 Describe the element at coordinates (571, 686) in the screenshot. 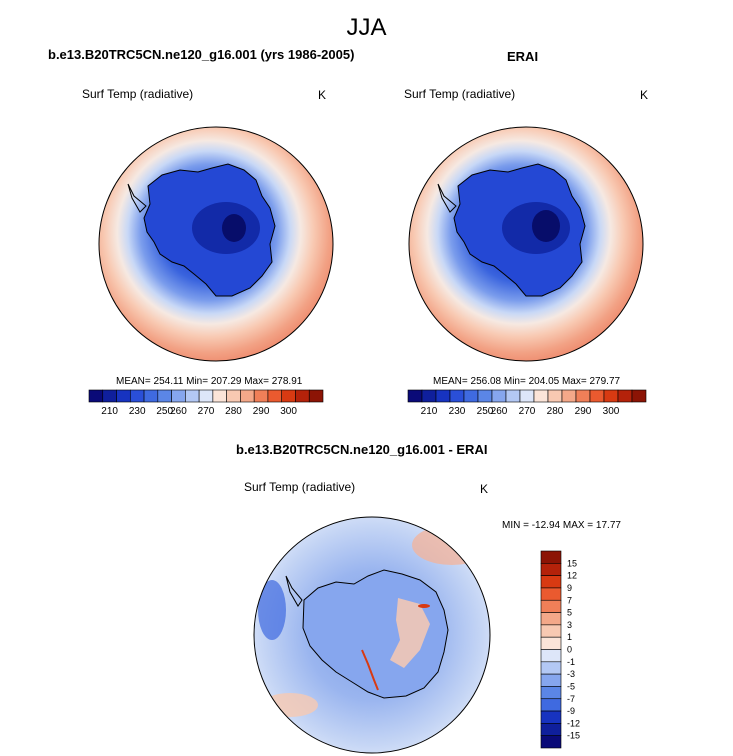

I see `colorbar-tick-label: -5` at that location.